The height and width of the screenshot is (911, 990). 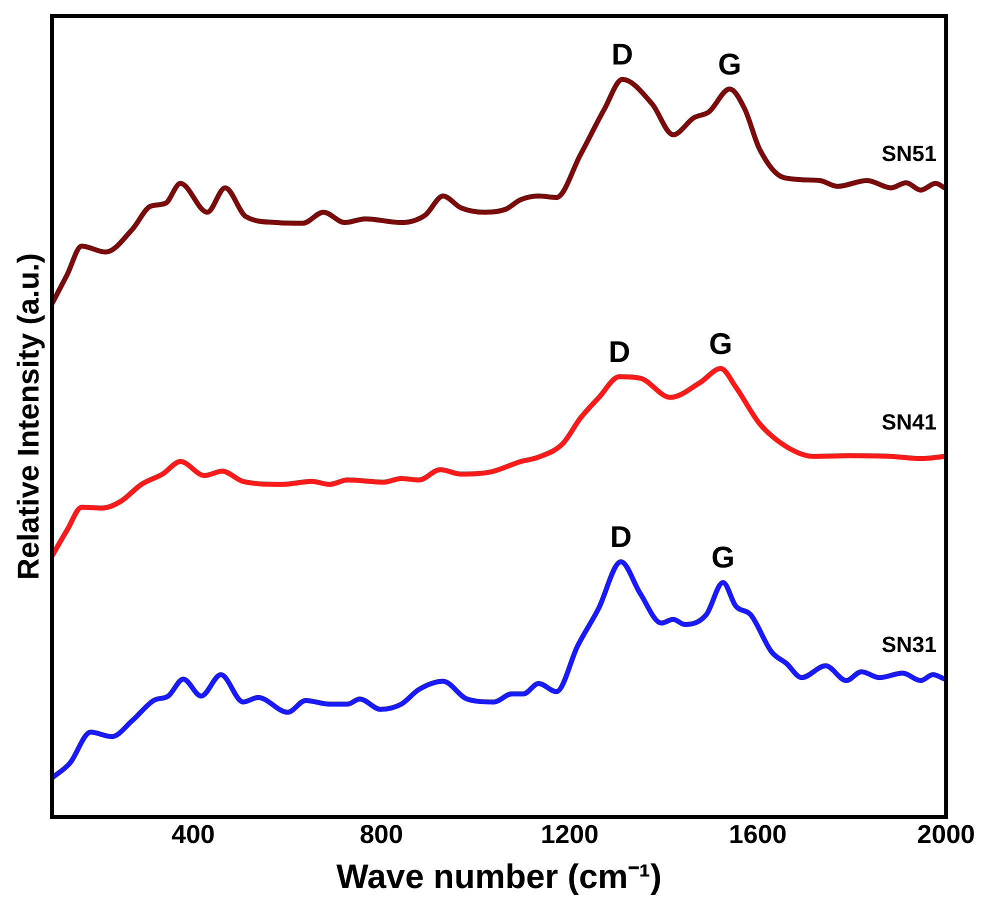 I want to click on y-axis-title: Relative Intensity (a.u.), so click(x=29, y=416).